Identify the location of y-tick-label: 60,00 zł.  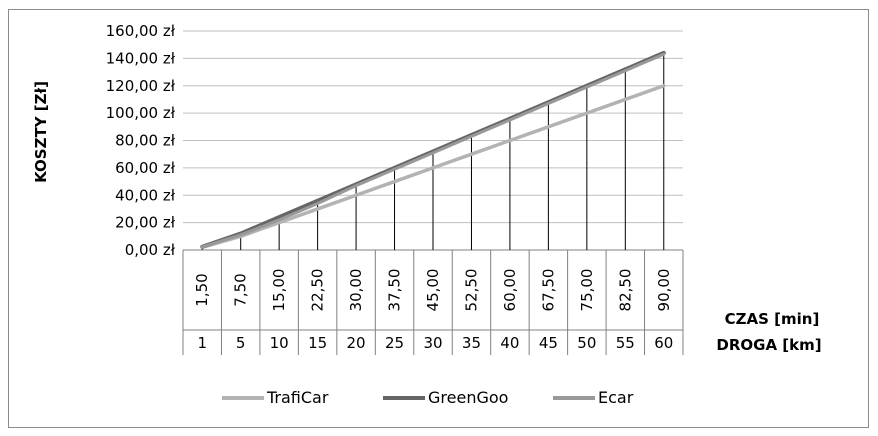
(145, 168).